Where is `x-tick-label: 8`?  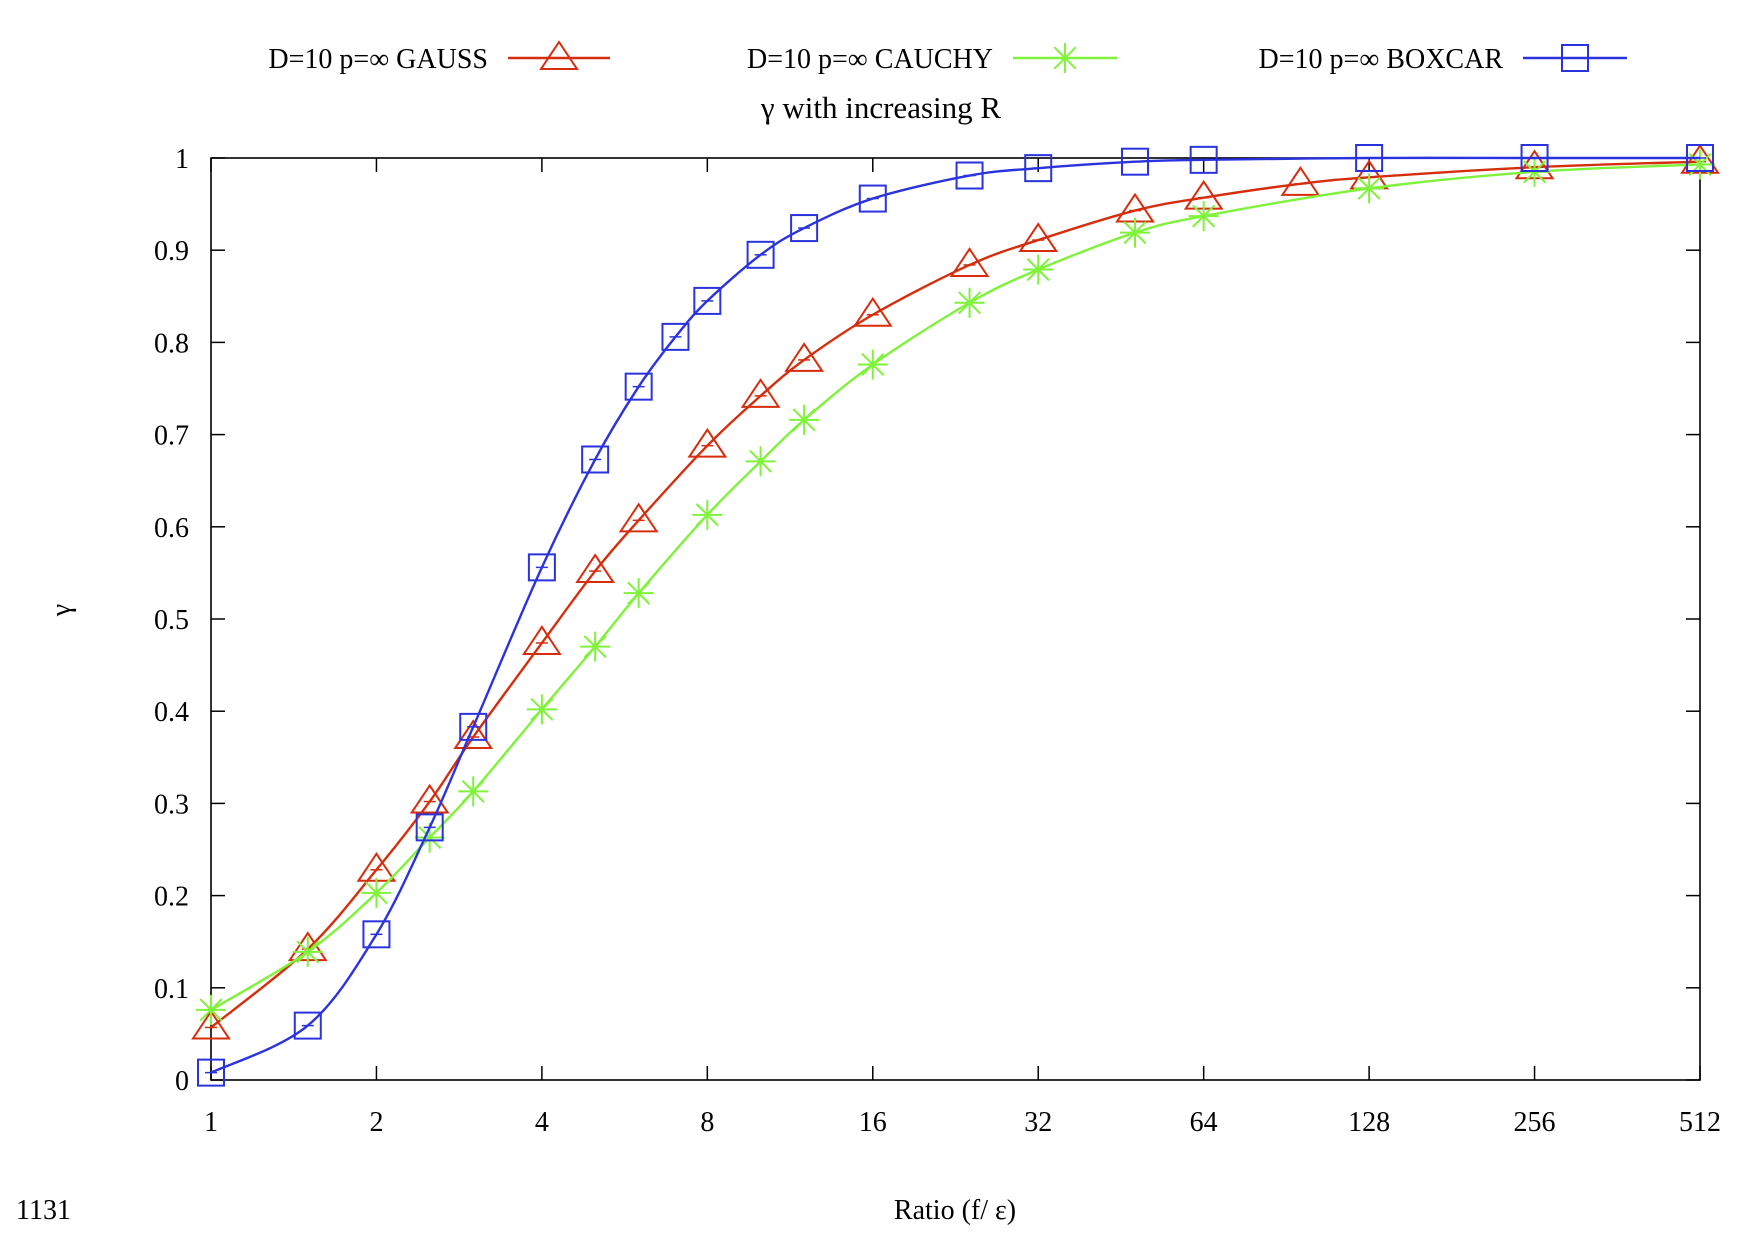
x-tick-label: 8 is located at coordinates (707, 1122).